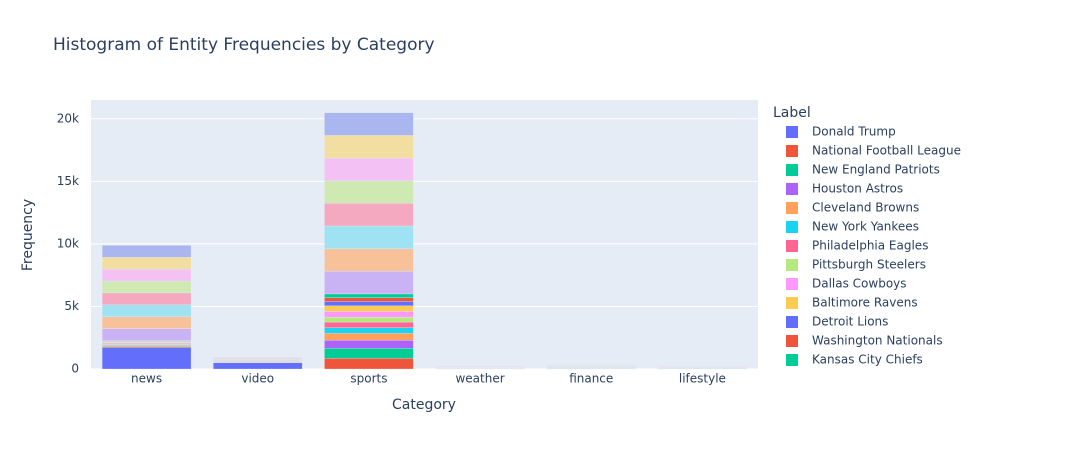  I want to click on y-tick-label: 20k, so click(68, 118).